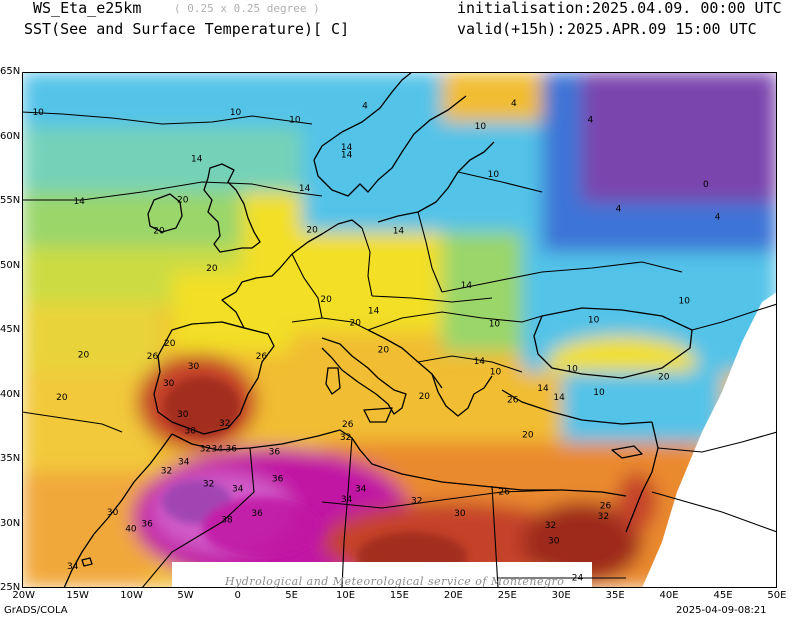  I want to click on blank-desert-strip, so click(382, 575).